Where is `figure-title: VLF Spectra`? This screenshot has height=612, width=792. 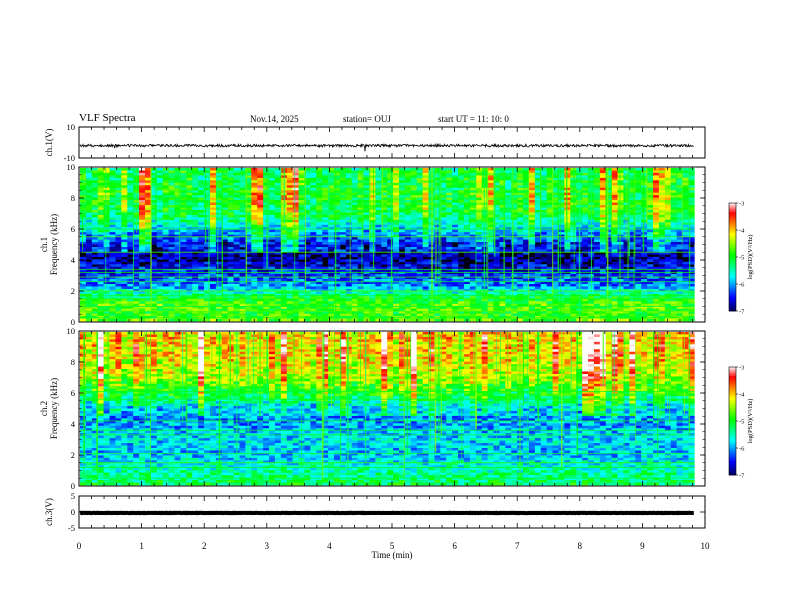 figure-title: VLF Spectra is located at coordinates (107, 118).